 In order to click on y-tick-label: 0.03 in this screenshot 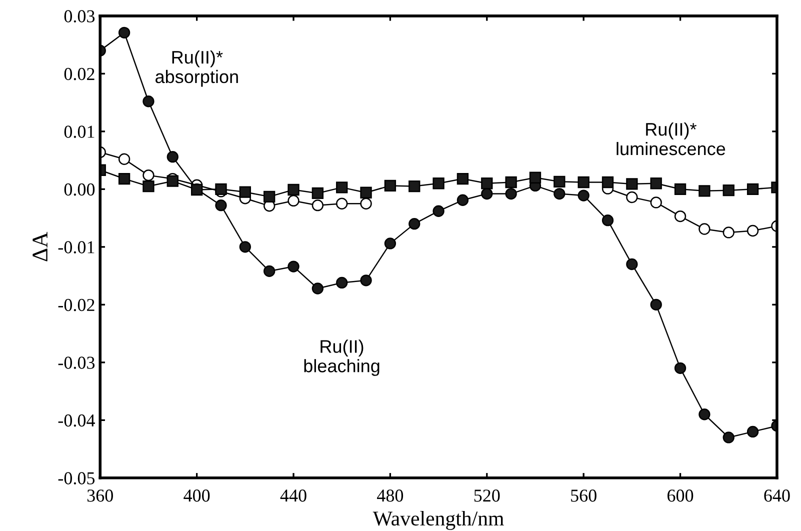, I will do `click(79, 16)`.